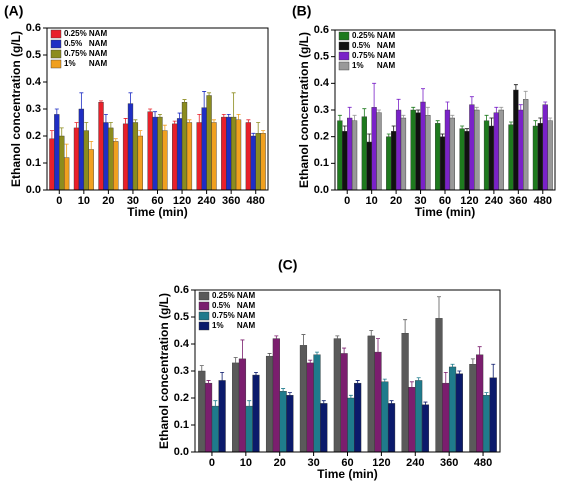  Describe the element at coordinates (347, 463) in the screenshot. I see `x-tick-label: 60` at that location.